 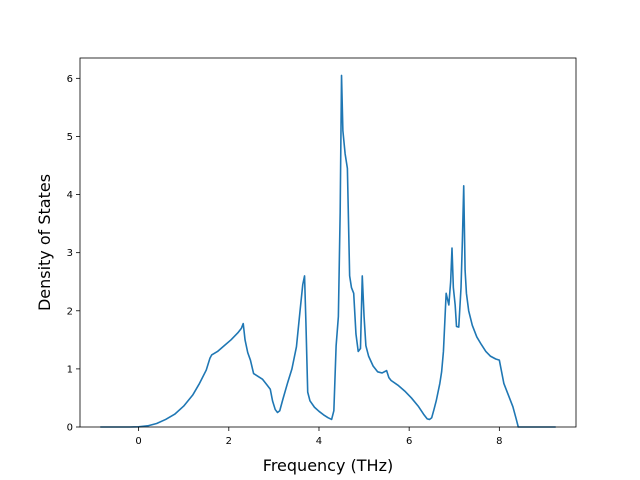 I want to click on y-tick-label: 4, so click(x=70, y=195).